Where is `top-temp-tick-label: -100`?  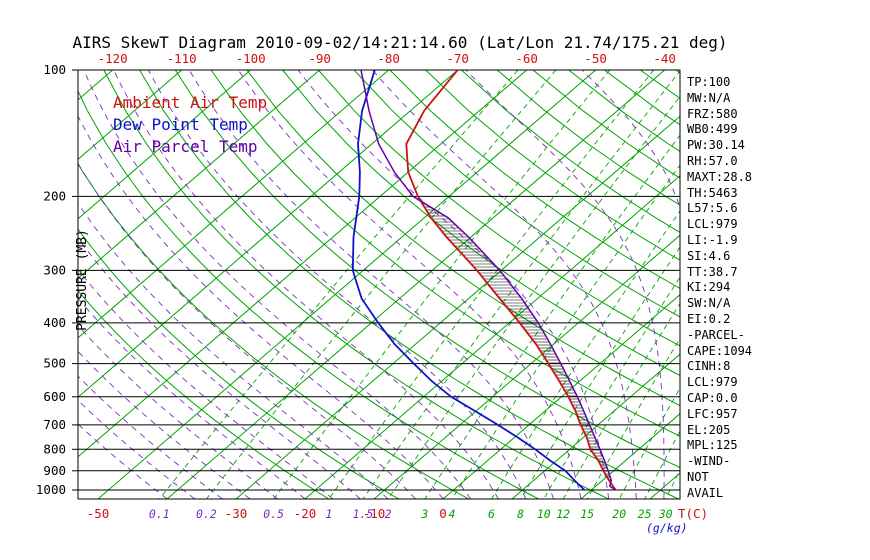 top-temp-tick-label: -100 is located at coordinates (251, 58).